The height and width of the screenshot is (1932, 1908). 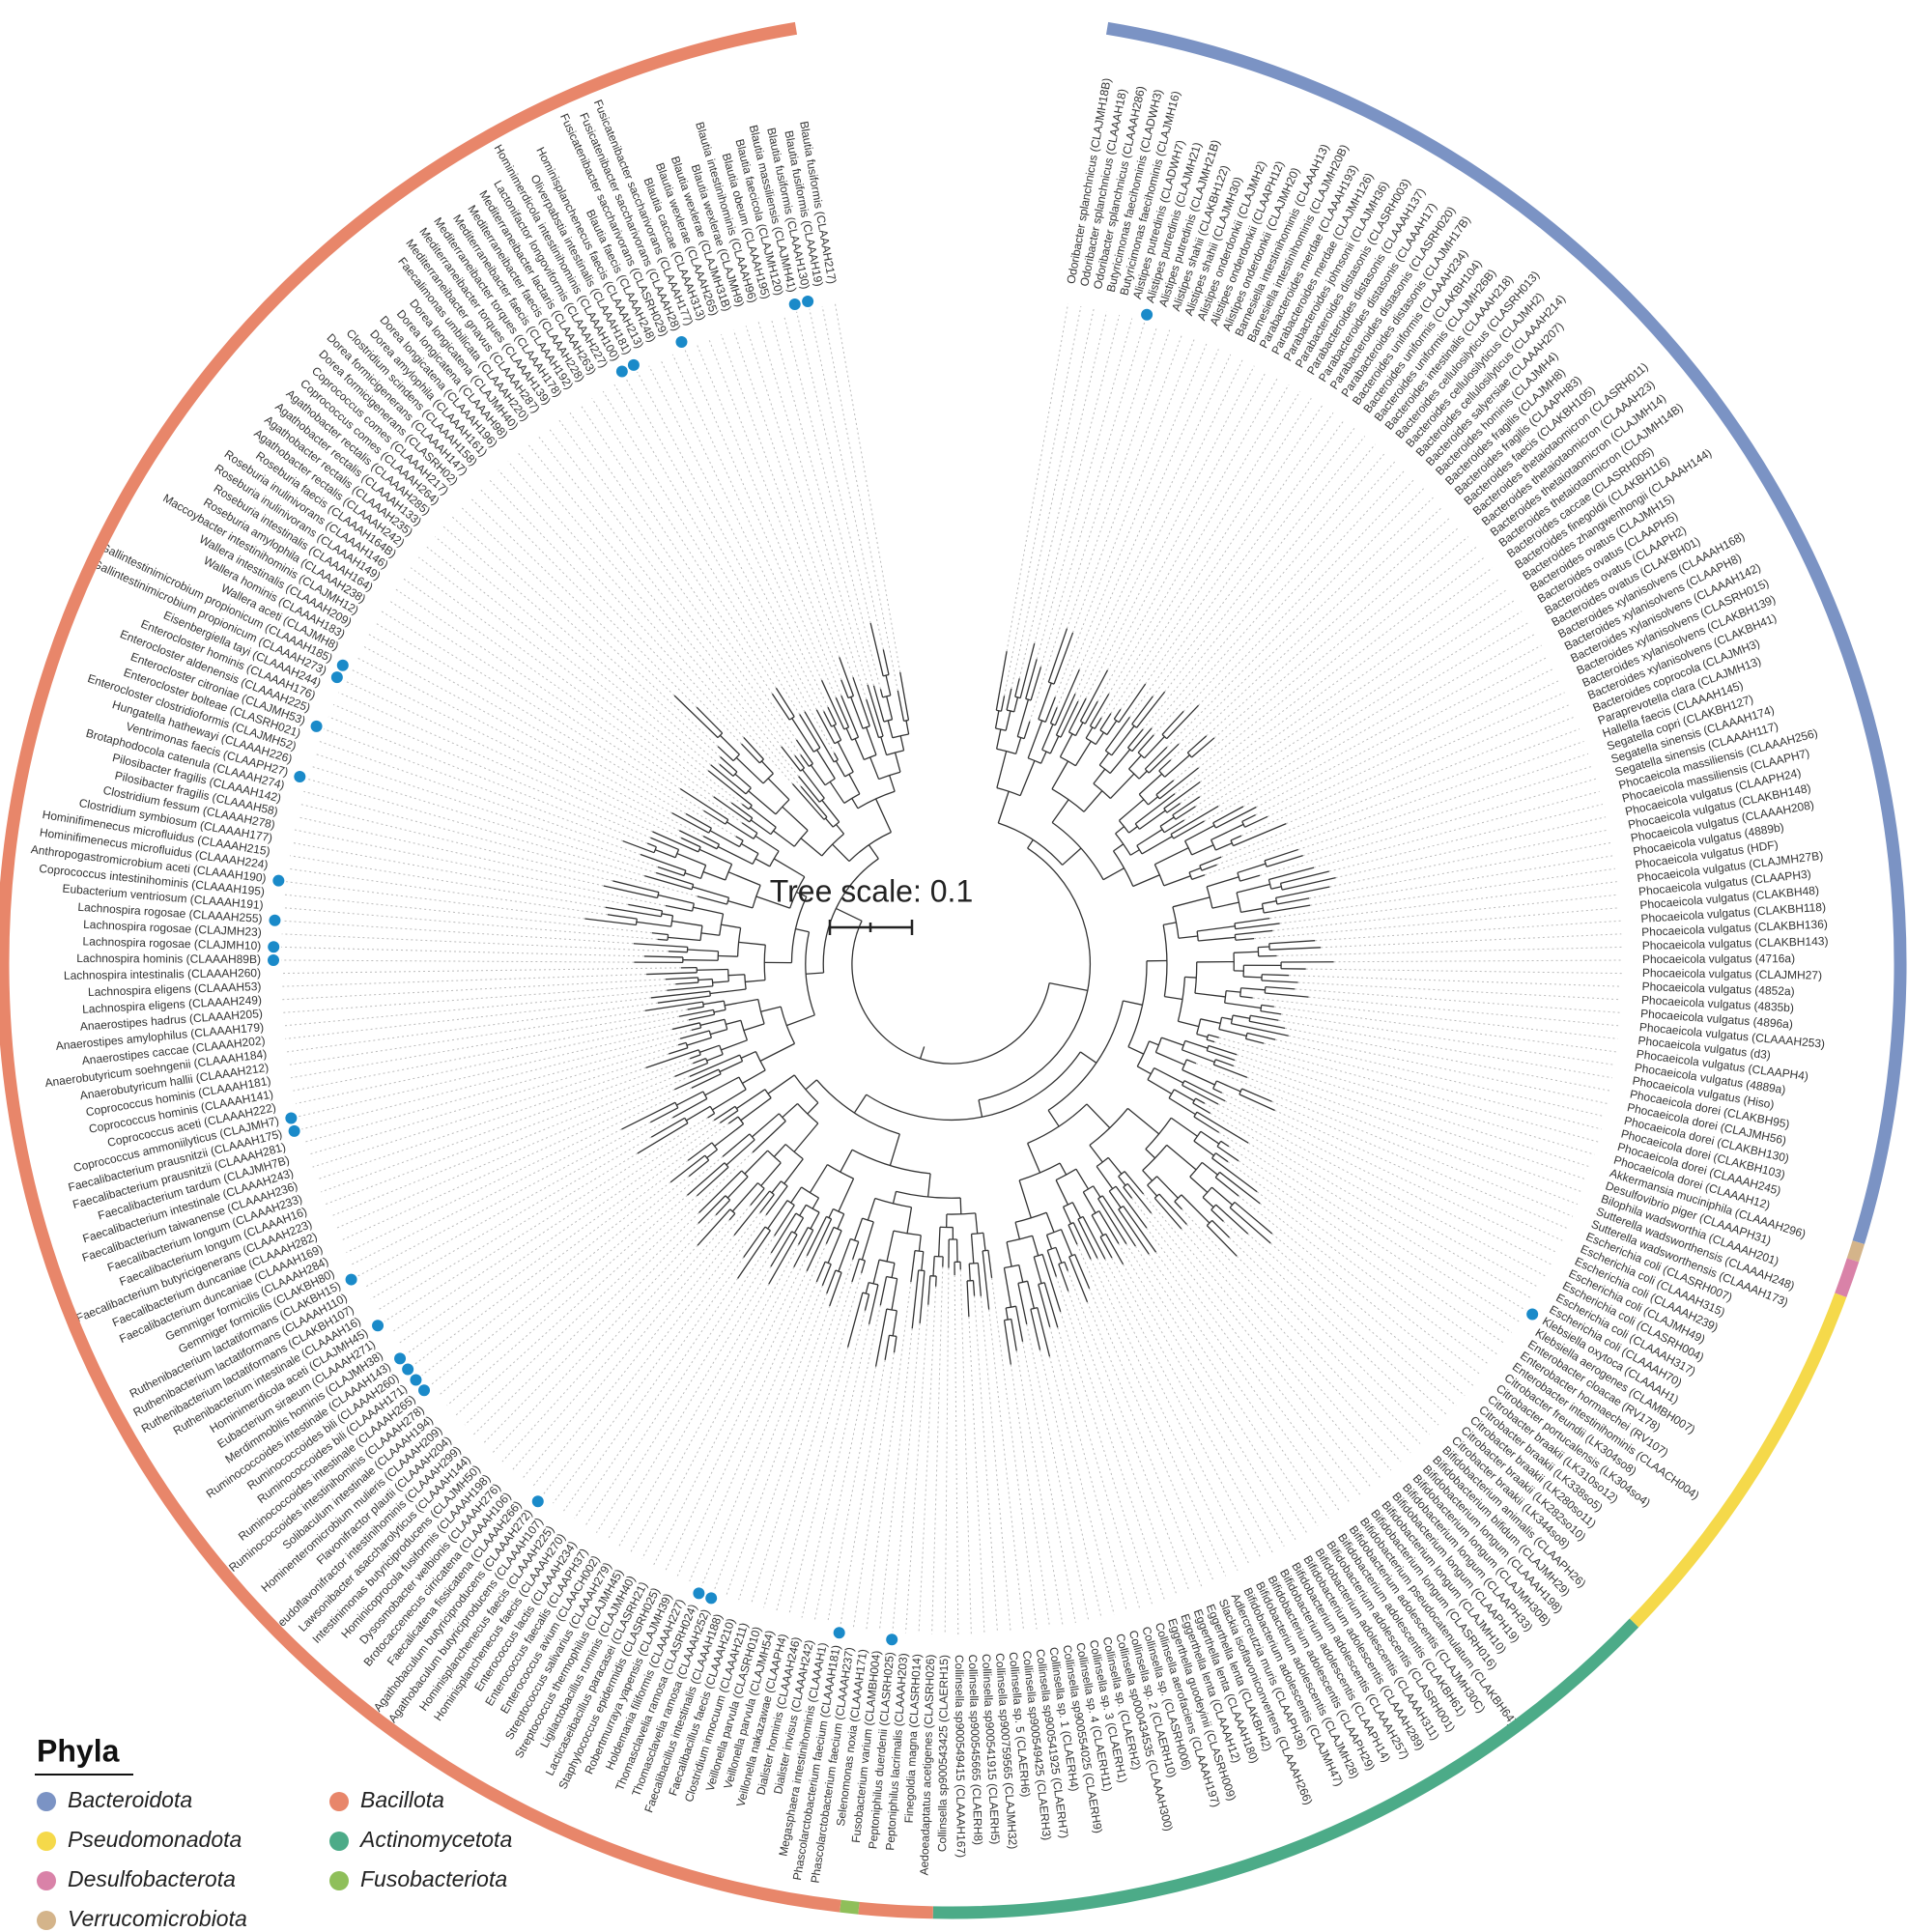 What do you see at coordinates (1848, 1278) in the screenshot?
I see `phylum-ring` at bounding box center [1848, 1278].